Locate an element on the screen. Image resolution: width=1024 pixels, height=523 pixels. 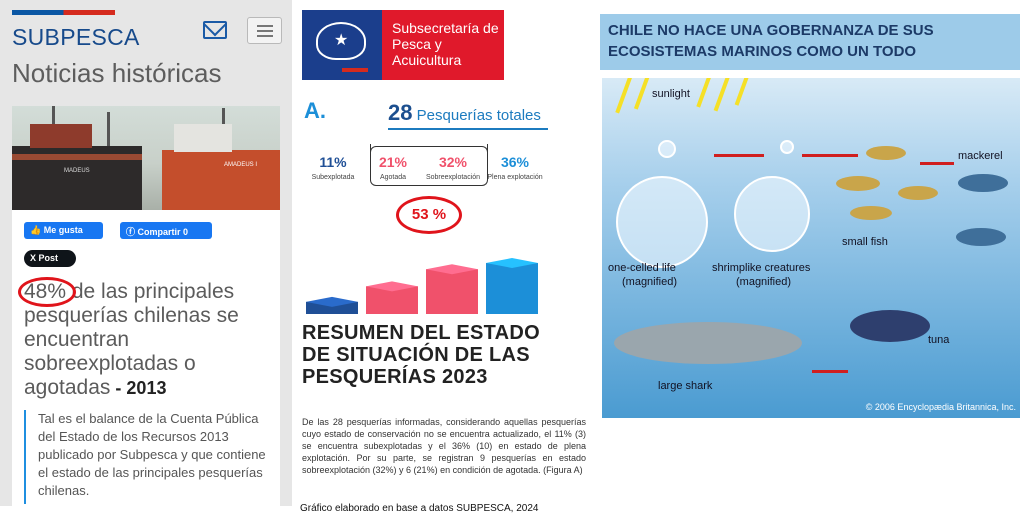
orange-boat: AMADEUS I is located at coordinates (221, 167).